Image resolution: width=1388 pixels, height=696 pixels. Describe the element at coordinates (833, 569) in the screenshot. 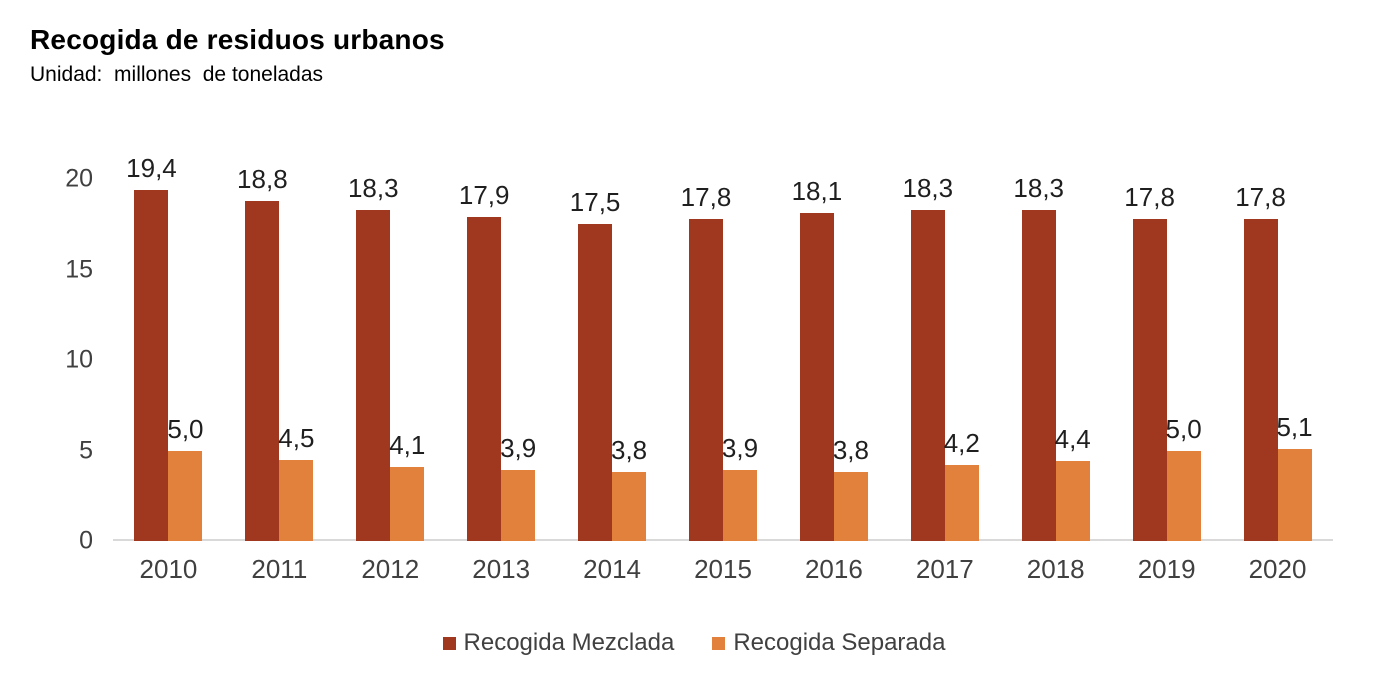

I see `x-axis-label-2016: 2016` at that location.